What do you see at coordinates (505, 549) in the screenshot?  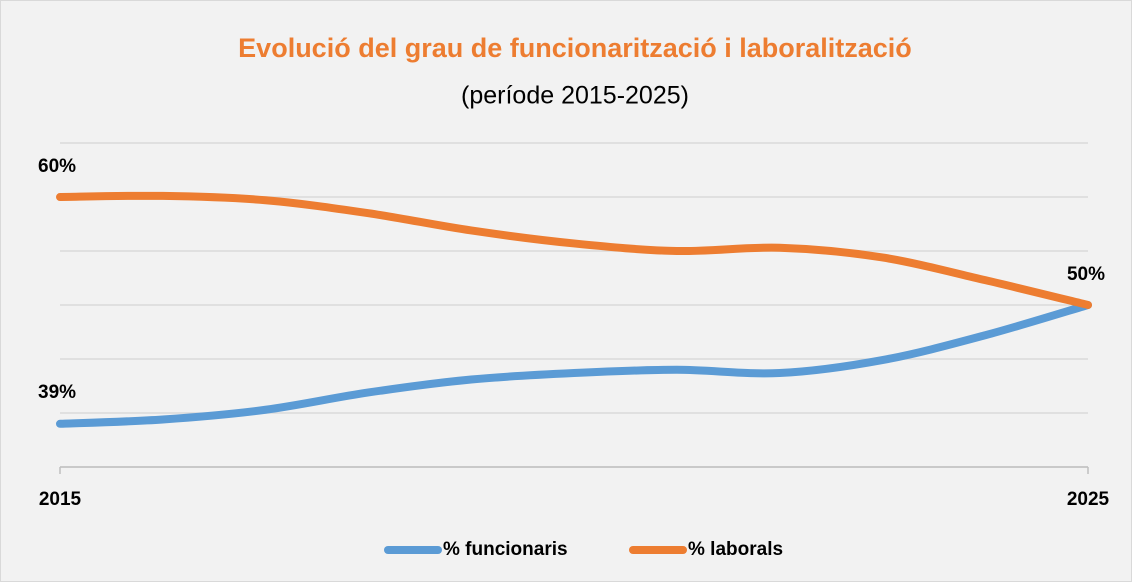 I see `legend-label: % funcionaris` at bounding box center [505, 549].